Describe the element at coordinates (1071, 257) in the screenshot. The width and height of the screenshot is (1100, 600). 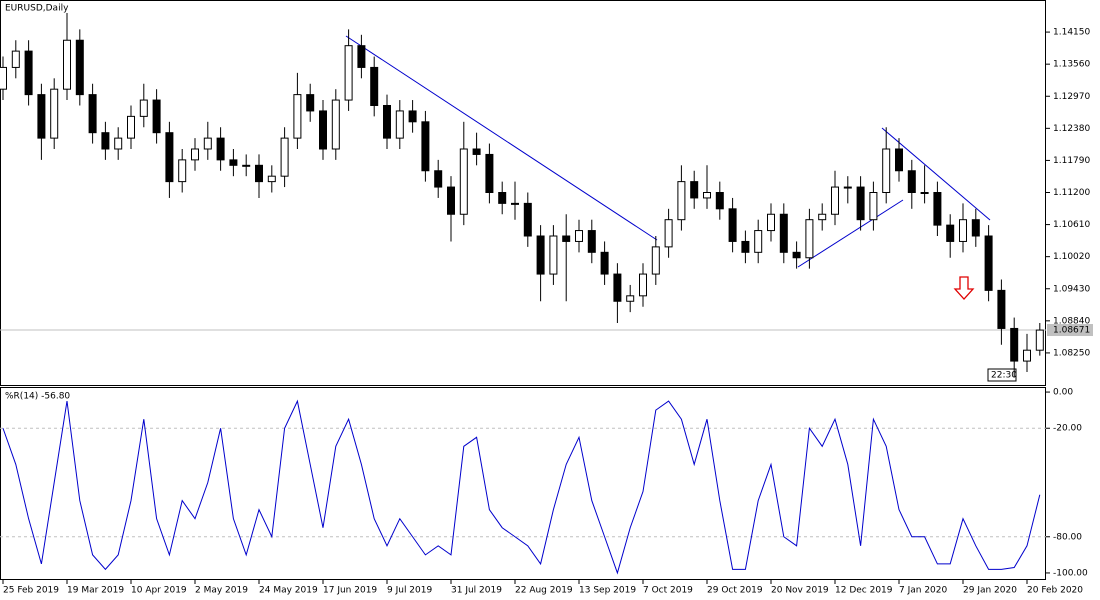
I see `y-tick-label: 1.10020` at that location.